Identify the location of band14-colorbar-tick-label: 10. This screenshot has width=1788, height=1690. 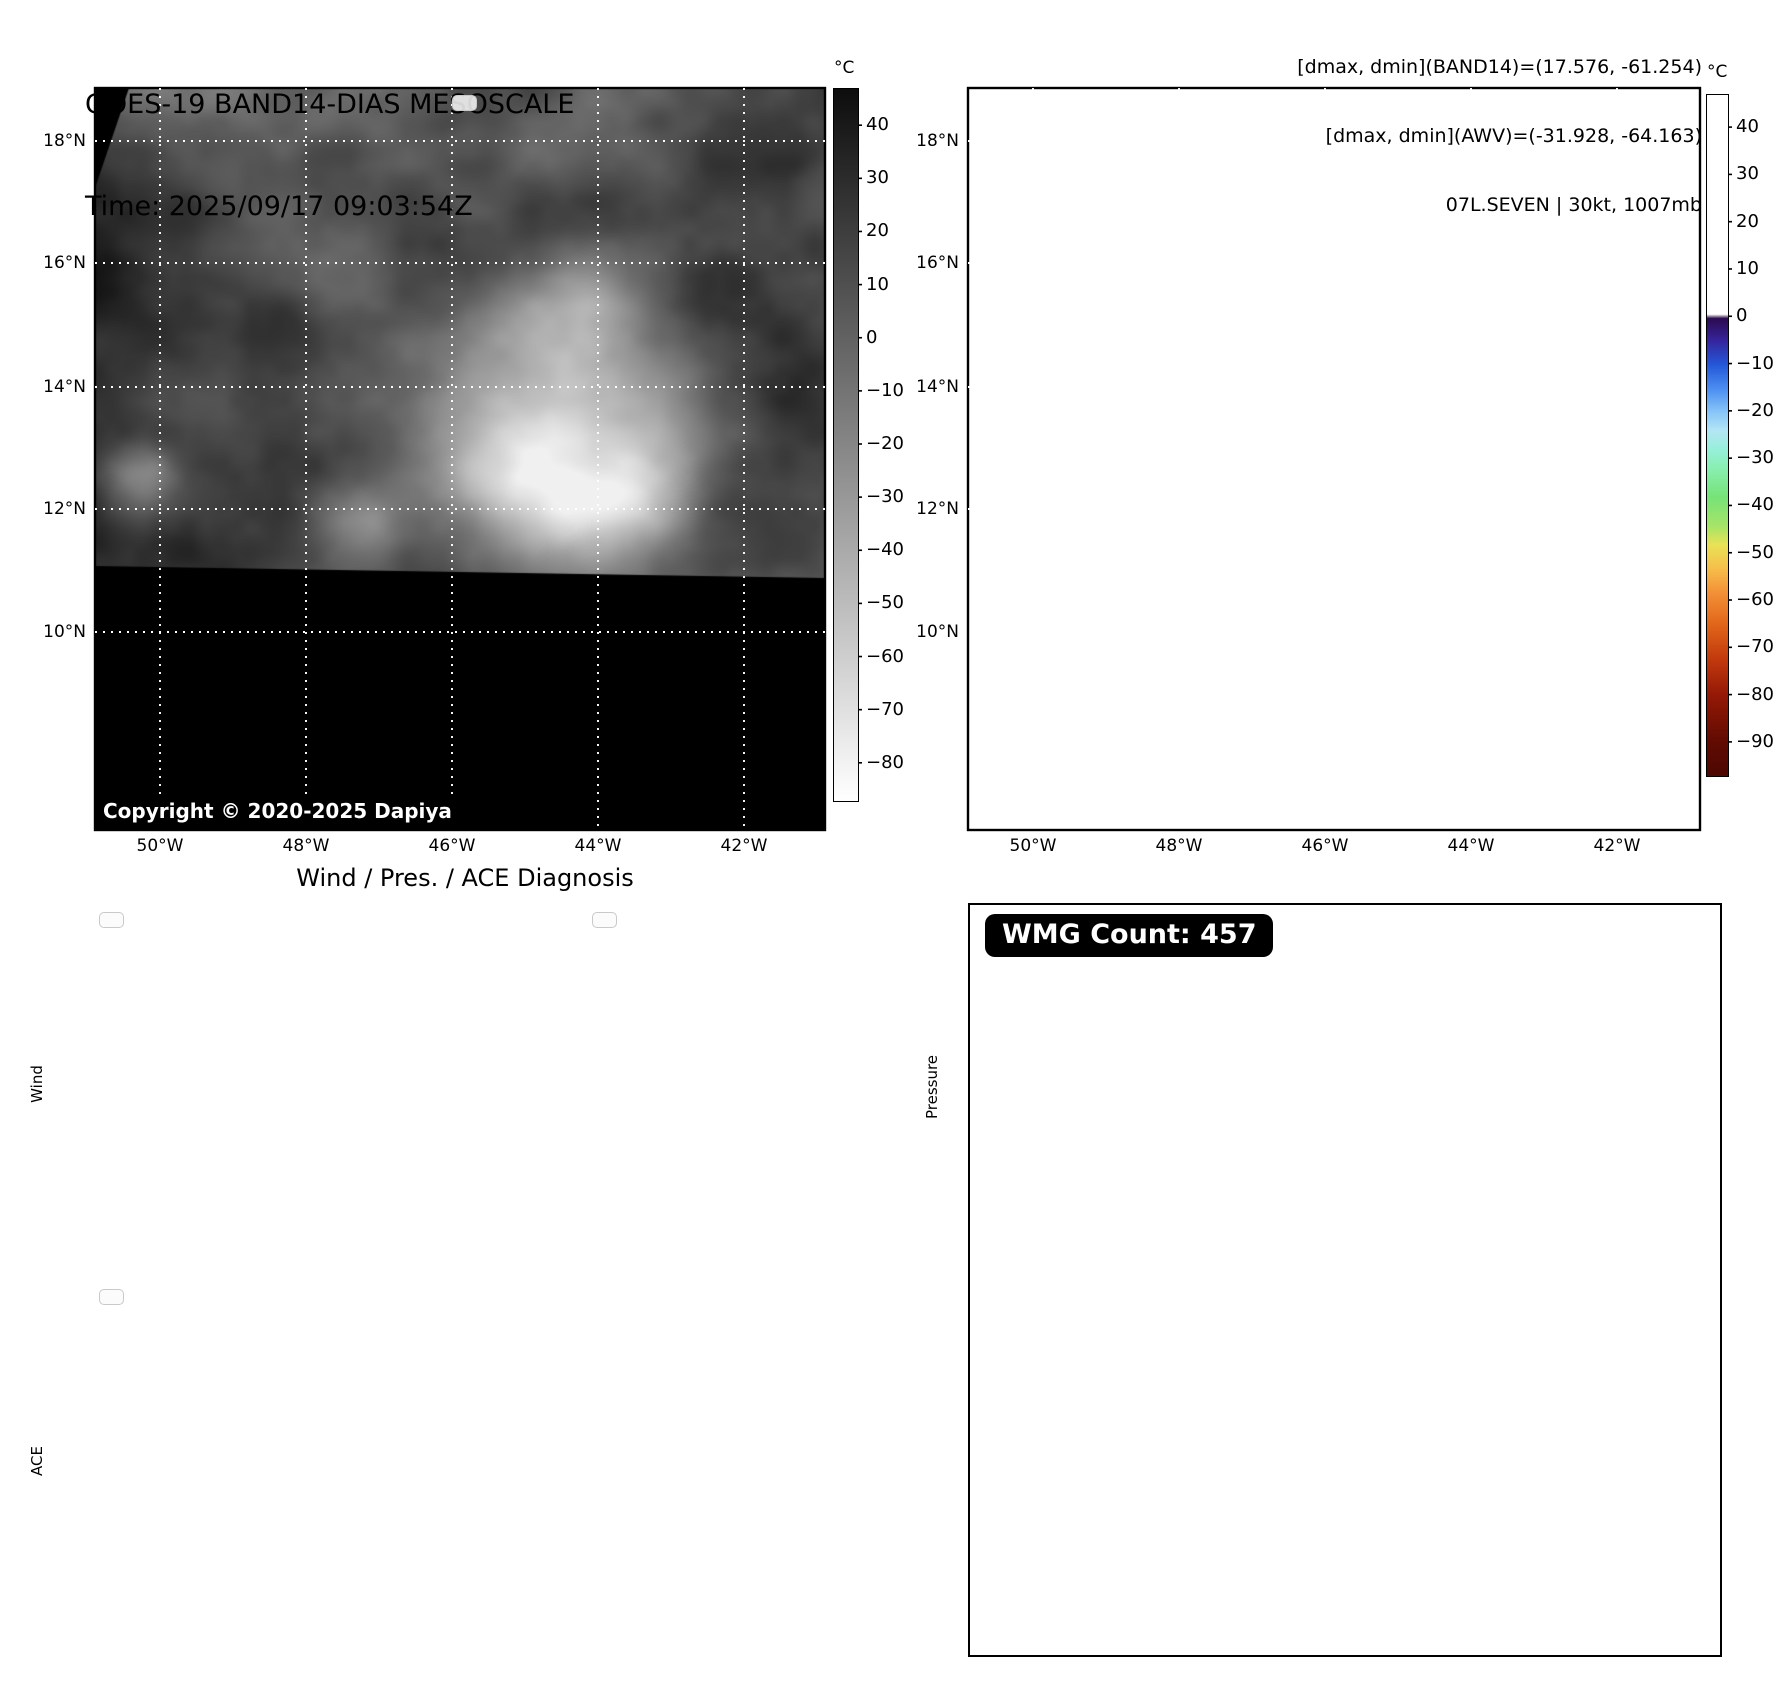
(877, 284).